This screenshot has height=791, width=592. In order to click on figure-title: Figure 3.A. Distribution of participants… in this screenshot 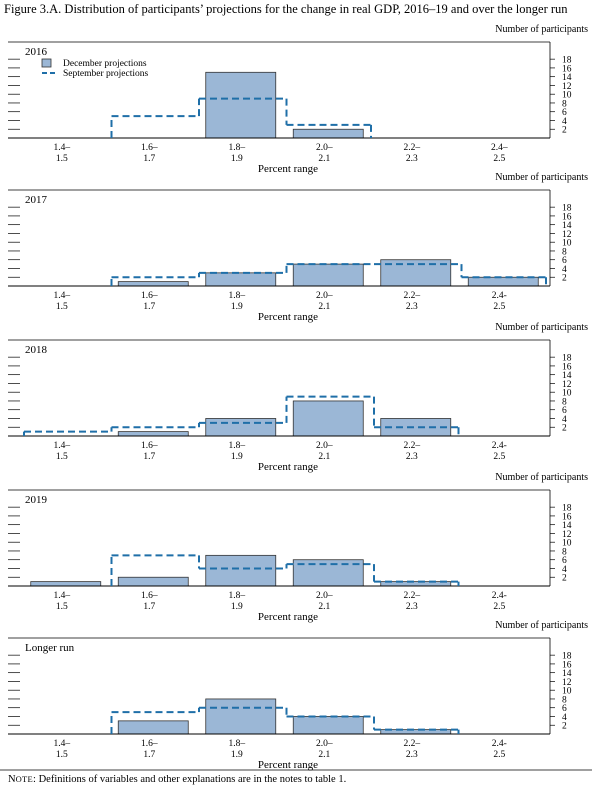, I will do `click(286, 9)`.